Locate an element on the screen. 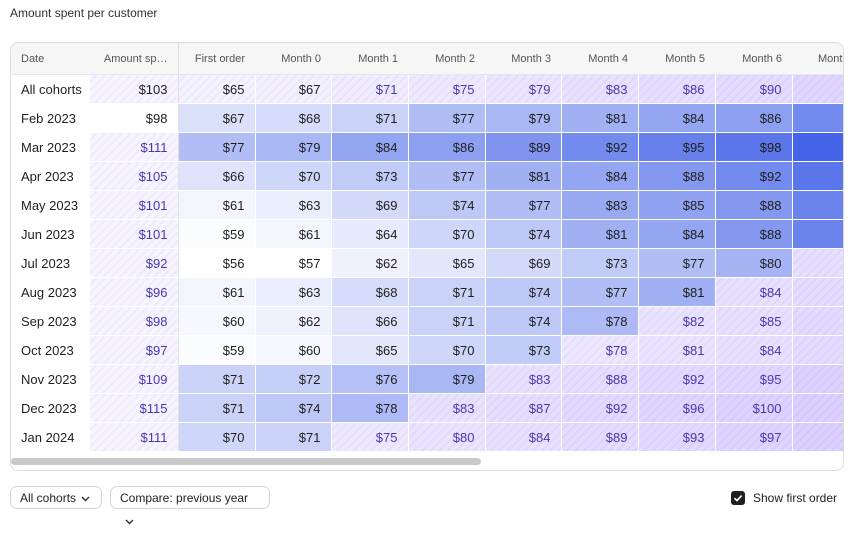  cell: $97 is located at coordinates (754, 437).